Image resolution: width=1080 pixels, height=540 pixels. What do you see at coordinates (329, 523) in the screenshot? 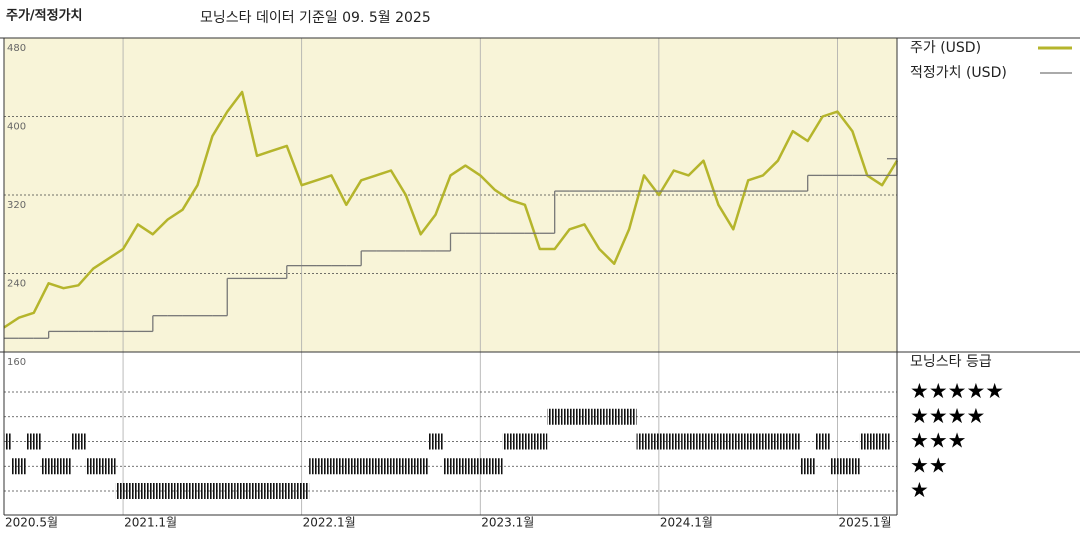
I see `x-tick-label: 2022.1월` at bounding box center [329, 523].